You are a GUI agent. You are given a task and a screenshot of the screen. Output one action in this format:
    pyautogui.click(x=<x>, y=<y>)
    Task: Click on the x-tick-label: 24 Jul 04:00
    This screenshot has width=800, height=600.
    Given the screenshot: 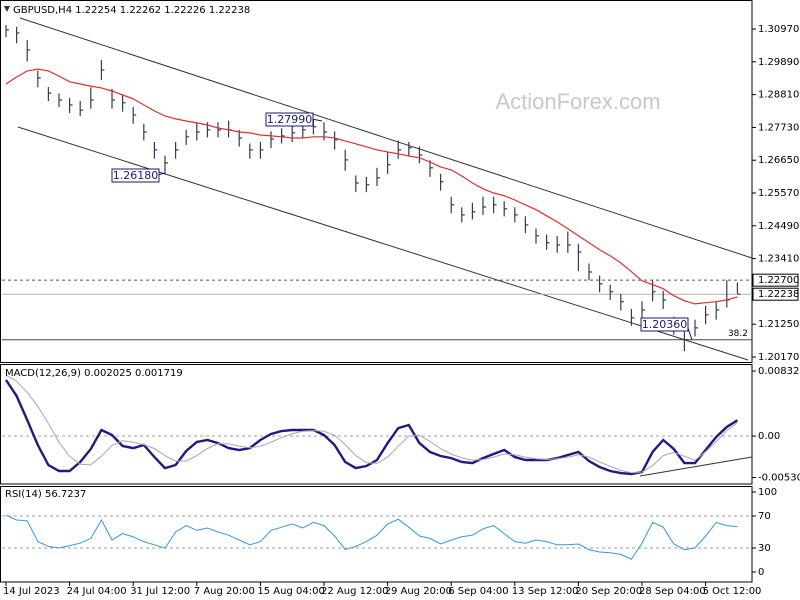 What is the action you would take?
    pyautogui.click(x=97, y=591)
    